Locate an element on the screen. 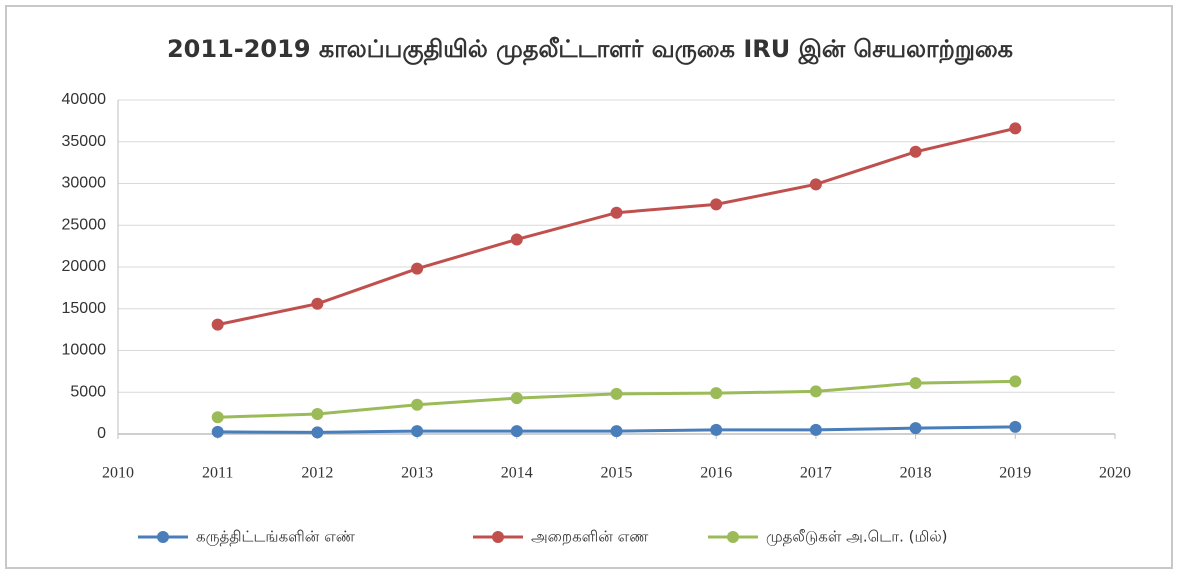 This screenshot has width=1181, height=579. x-tick-label: 2014 is located at coordinates (517, 473).